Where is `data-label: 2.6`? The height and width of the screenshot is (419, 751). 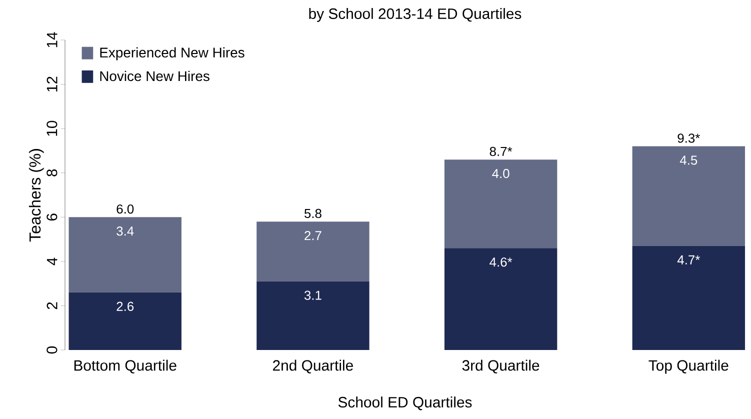 data-label: 2.6 is located at coordinates (125, 306).